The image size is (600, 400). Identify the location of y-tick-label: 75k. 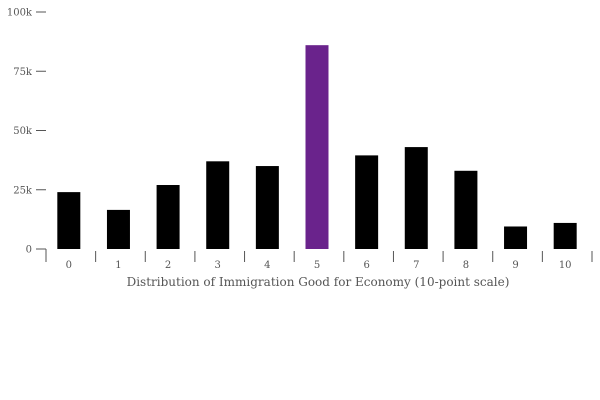
(23, 72).